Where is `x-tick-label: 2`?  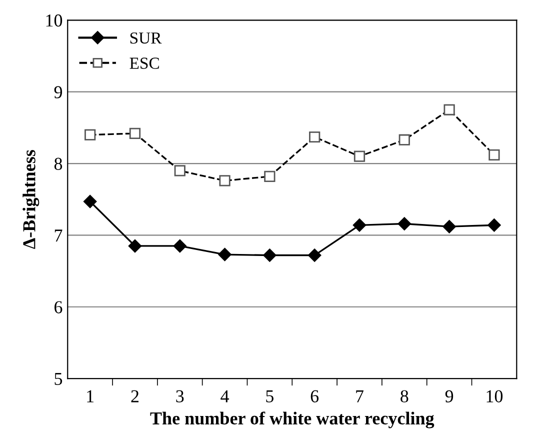 x-tick-label: 2 is located at coordinates (134, 396).